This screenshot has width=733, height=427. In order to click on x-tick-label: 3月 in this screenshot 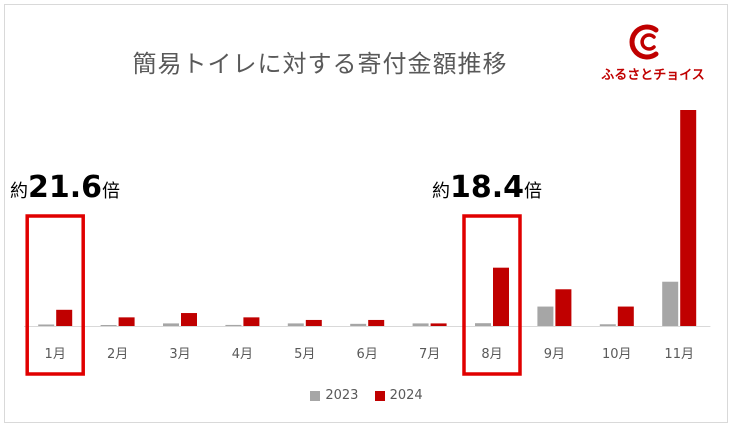, I will do `click(179, 354)`.